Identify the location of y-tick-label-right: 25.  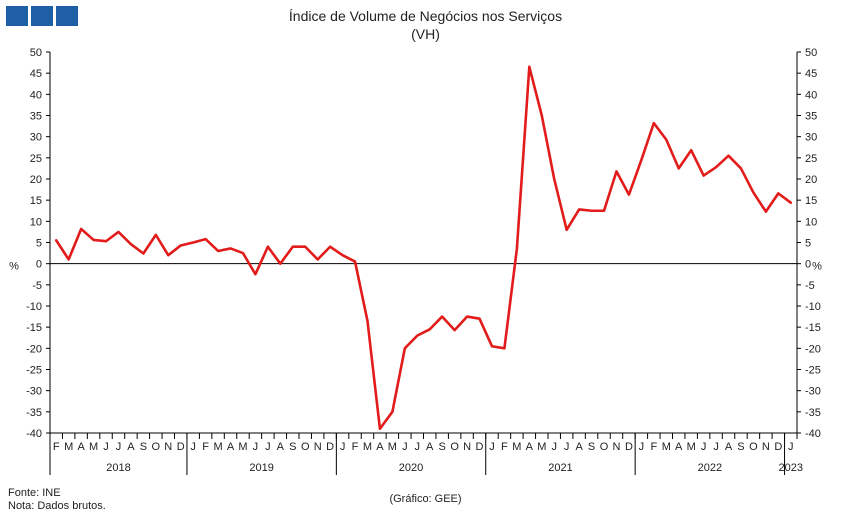
(811, 159).